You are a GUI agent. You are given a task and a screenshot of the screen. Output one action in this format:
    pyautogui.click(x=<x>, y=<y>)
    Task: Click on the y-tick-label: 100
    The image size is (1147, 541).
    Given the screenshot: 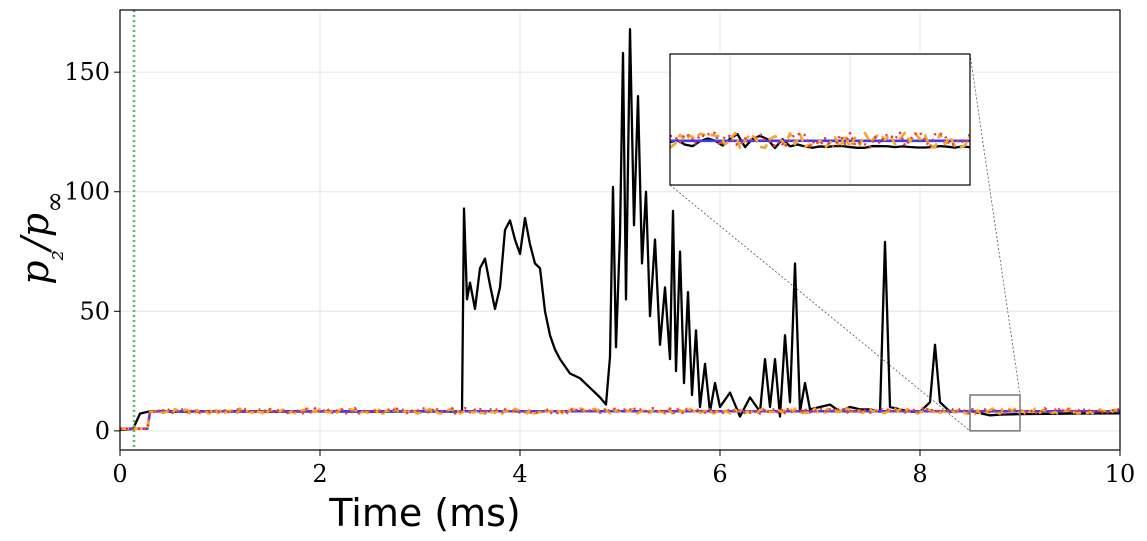 What is the action you would take?
    pyautogui.click(x=87, y=192)
    